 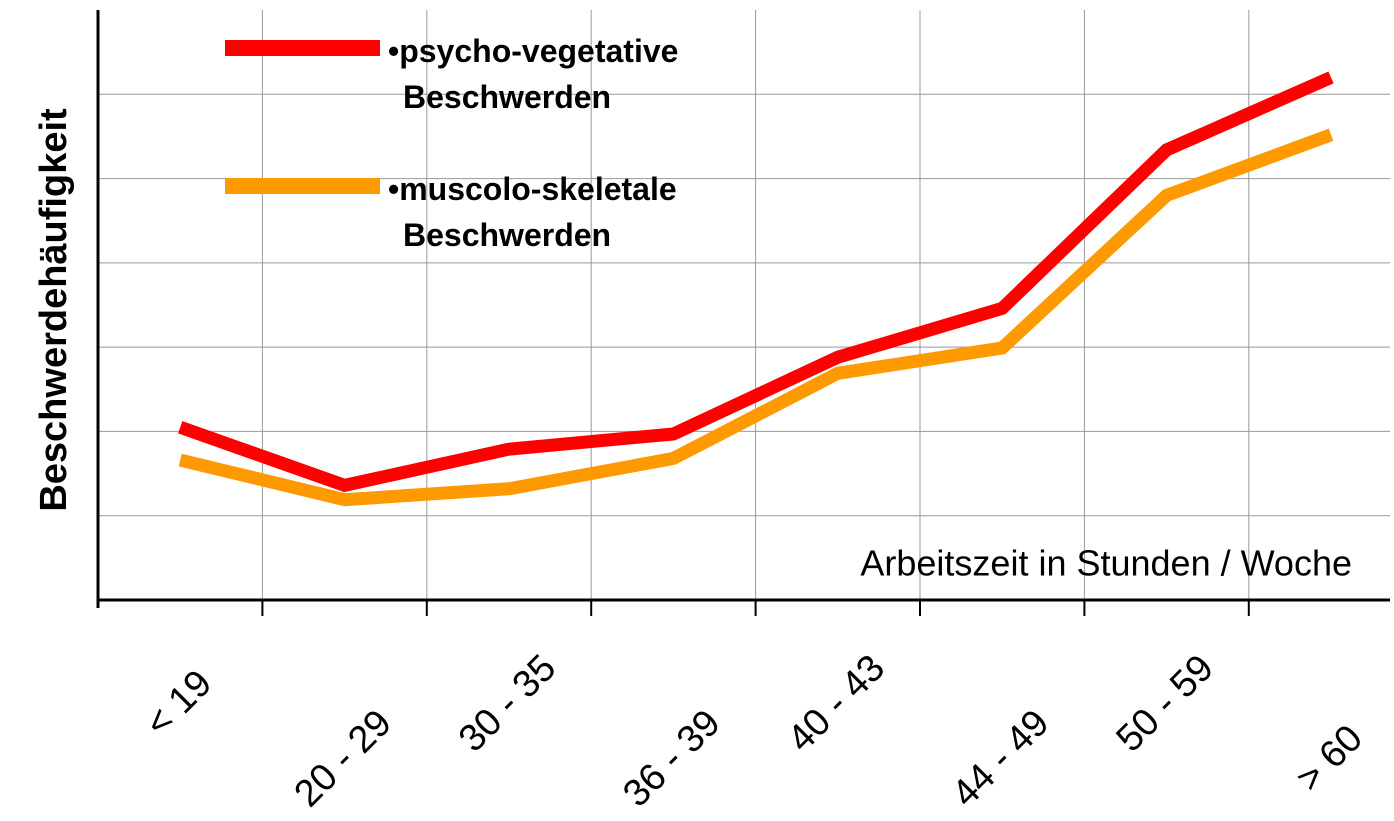 I want to click on x-tick-label: 30 - 35, so click(x=507, y=703).